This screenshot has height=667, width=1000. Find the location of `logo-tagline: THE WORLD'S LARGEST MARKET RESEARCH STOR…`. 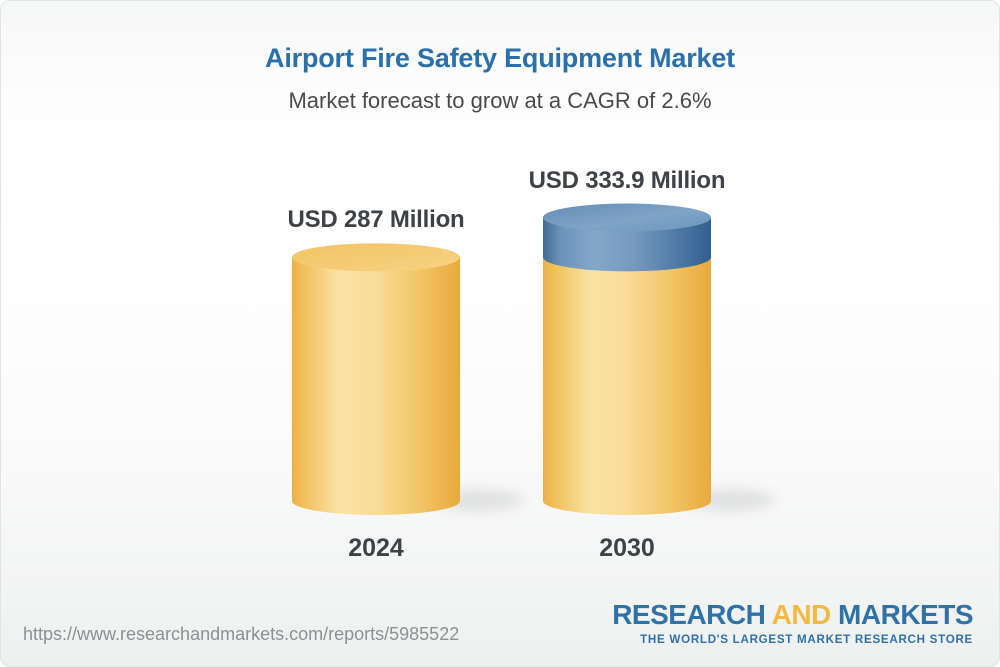

logo-tagline: THE WORLD'S LARGEST MARKET RESEARCH STOR… is located at coordinates (806, 639).